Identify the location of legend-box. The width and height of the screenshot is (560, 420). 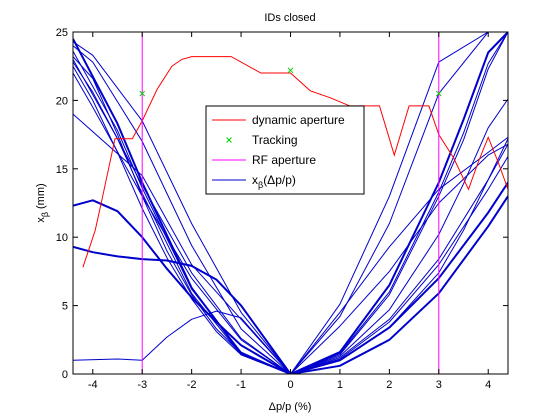
(285, 150).